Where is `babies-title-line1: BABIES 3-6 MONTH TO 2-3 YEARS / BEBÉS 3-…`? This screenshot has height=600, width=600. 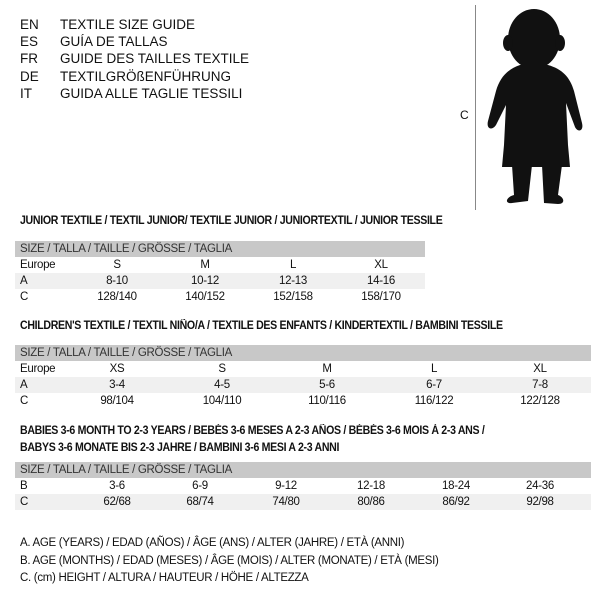
babies-title-line1: BABIES 3-6 MONTH TO 2-3 YEARS / BEBÉS 3-… is located at coordinates (252, 431).